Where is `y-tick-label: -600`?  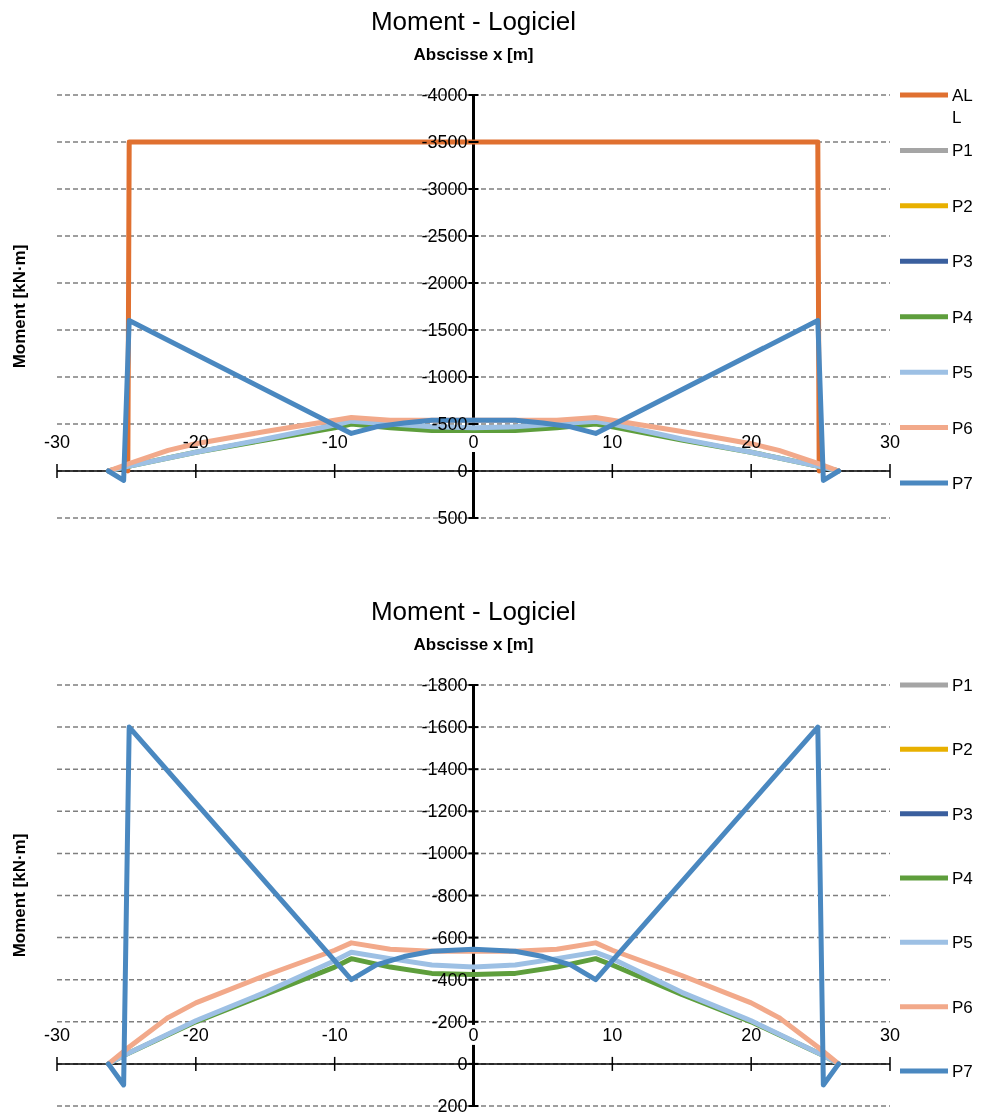
y-tick-label: -600 is located at coordinates (449, 937).